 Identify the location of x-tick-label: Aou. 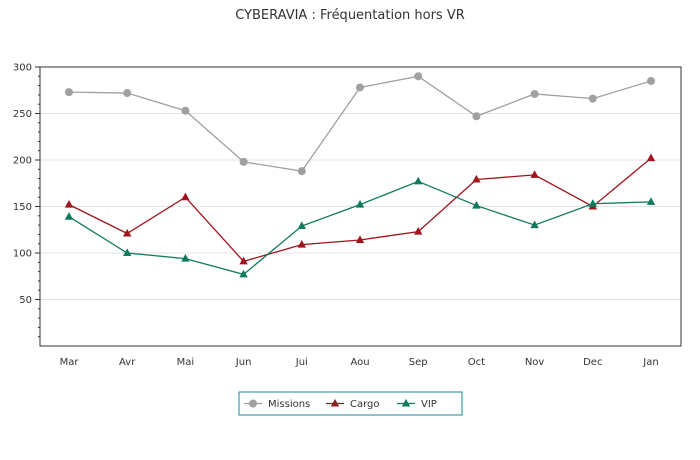
(359, 362).